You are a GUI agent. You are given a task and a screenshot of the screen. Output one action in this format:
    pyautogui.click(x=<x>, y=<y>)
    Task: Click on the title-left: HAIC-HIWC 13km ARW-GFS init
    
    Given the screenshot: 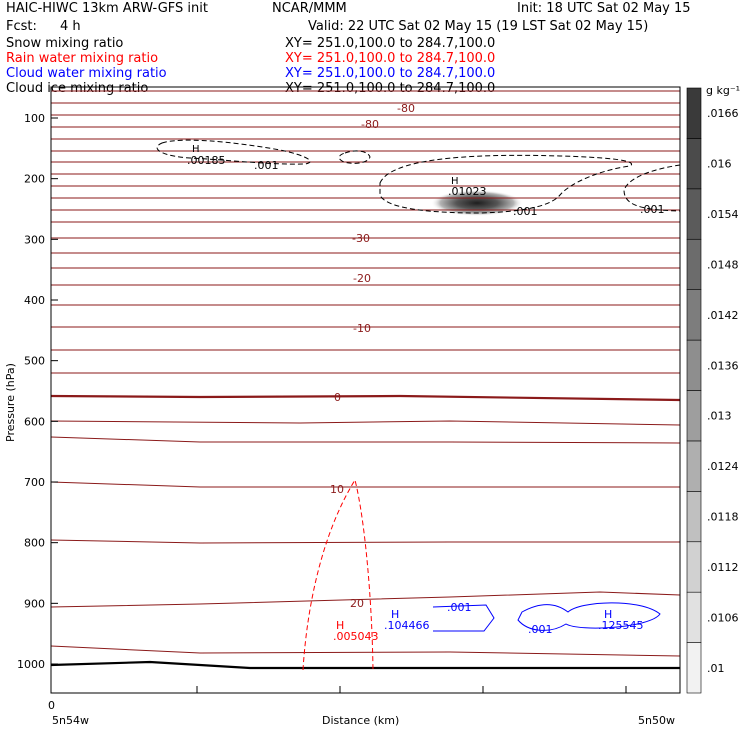 What is the action you would take?
    pyautogui.click(x=107, y=8)
    